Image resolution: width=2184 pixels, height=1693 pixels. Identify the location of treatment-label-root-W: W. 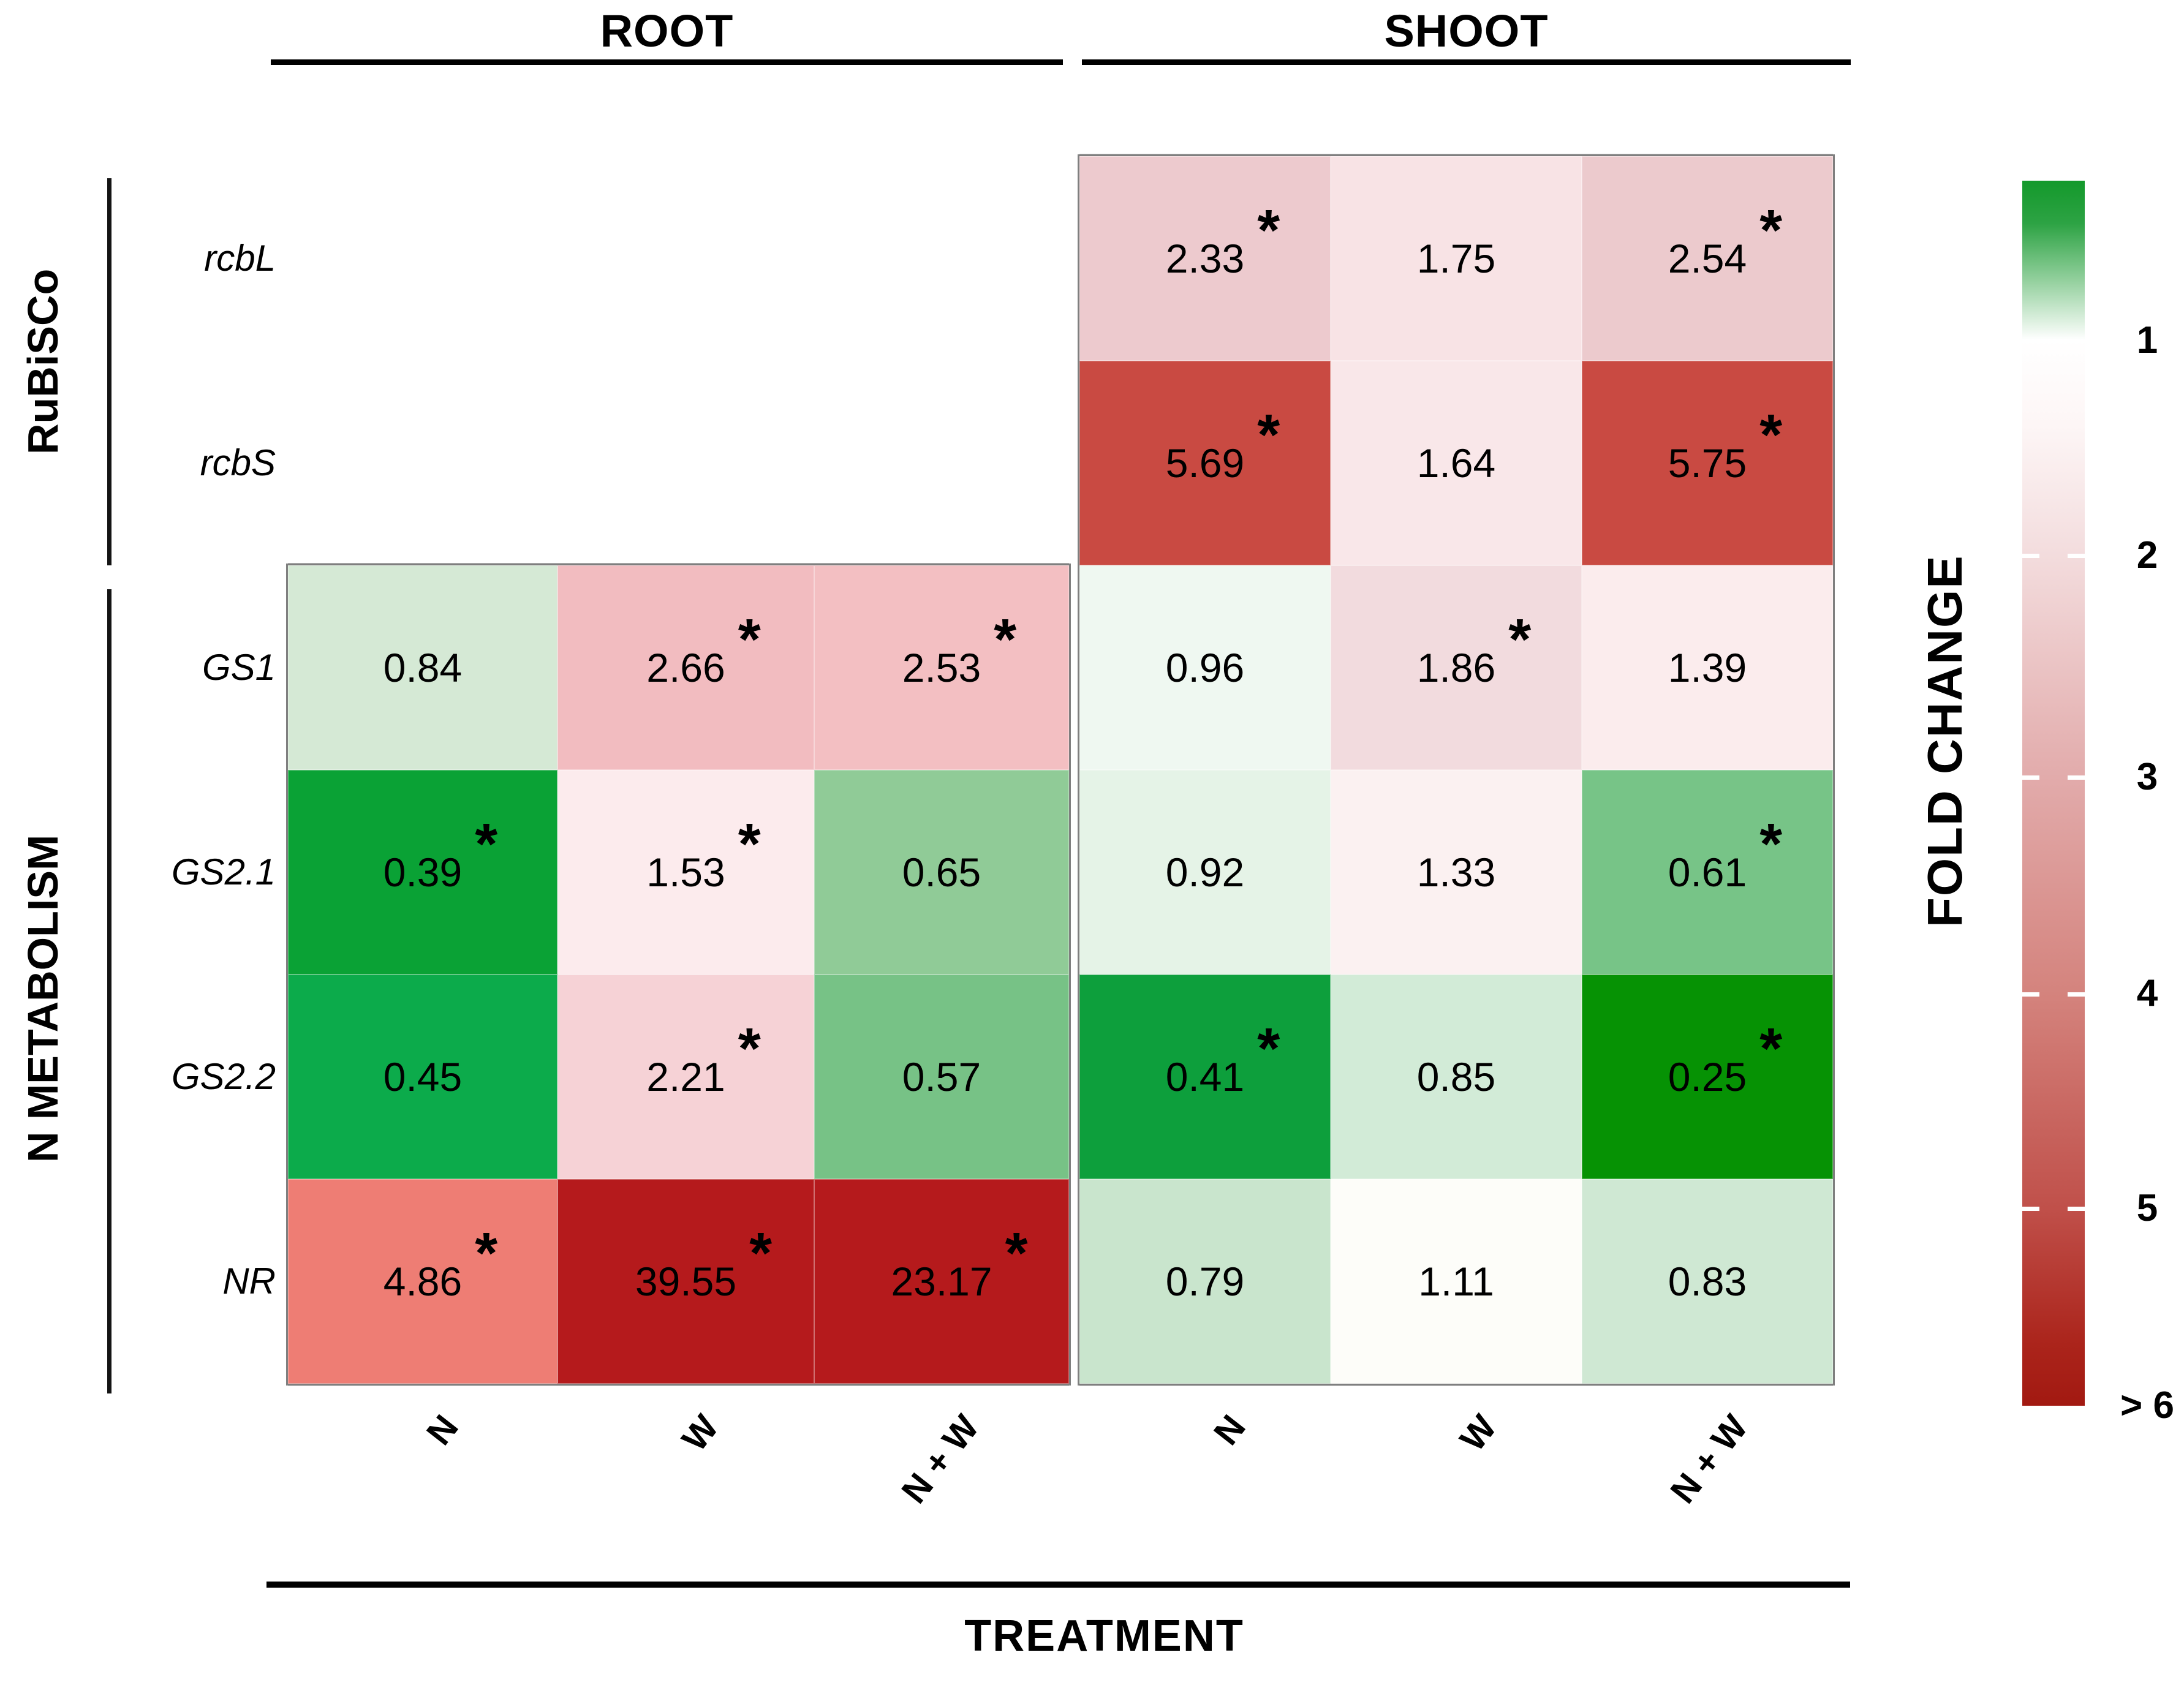
(700, 1433).